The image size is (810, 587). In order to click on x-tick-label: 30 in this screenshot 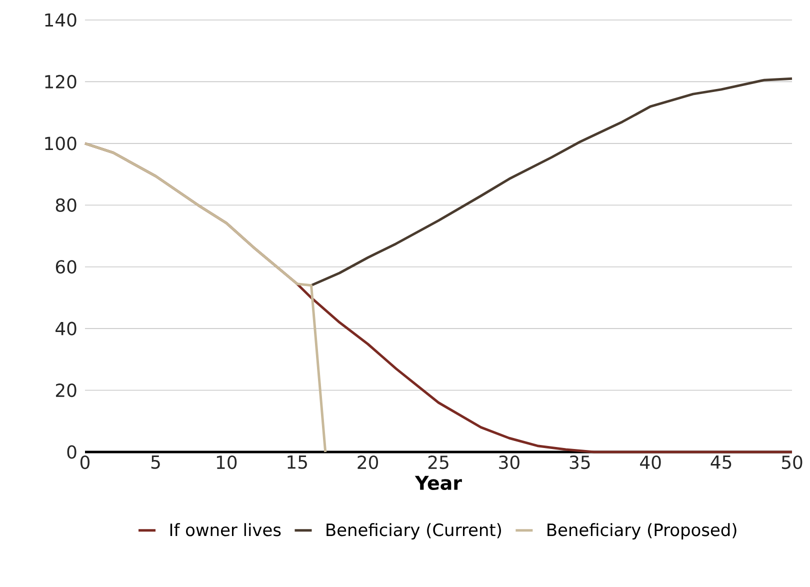, I will do `click(509, 463)`.